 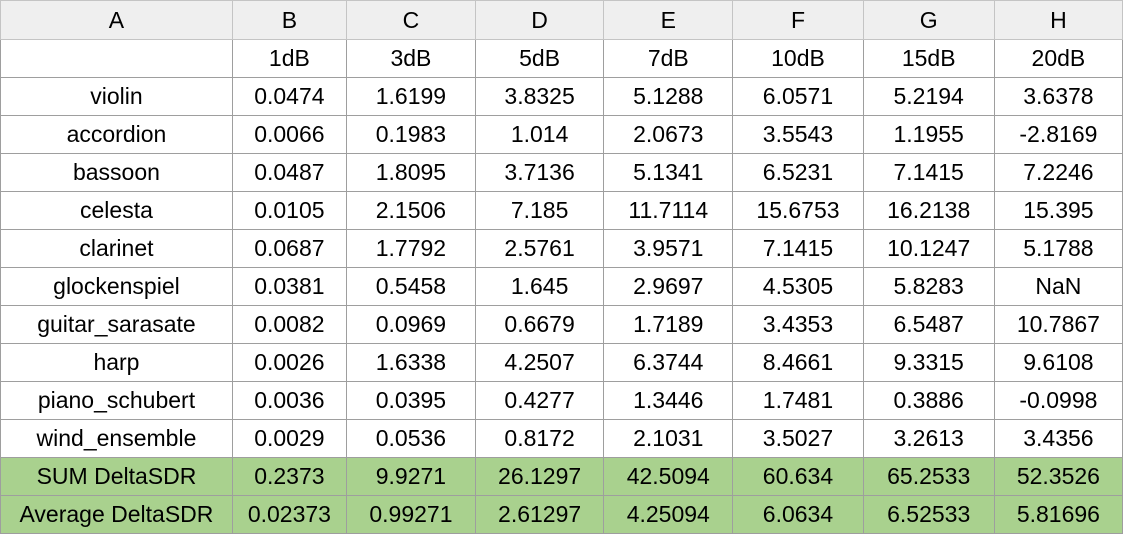 What do you see at coordinates (798, 172) in the screenshot?
I see `cell: 6.5231` at bounding box center [798, 172].